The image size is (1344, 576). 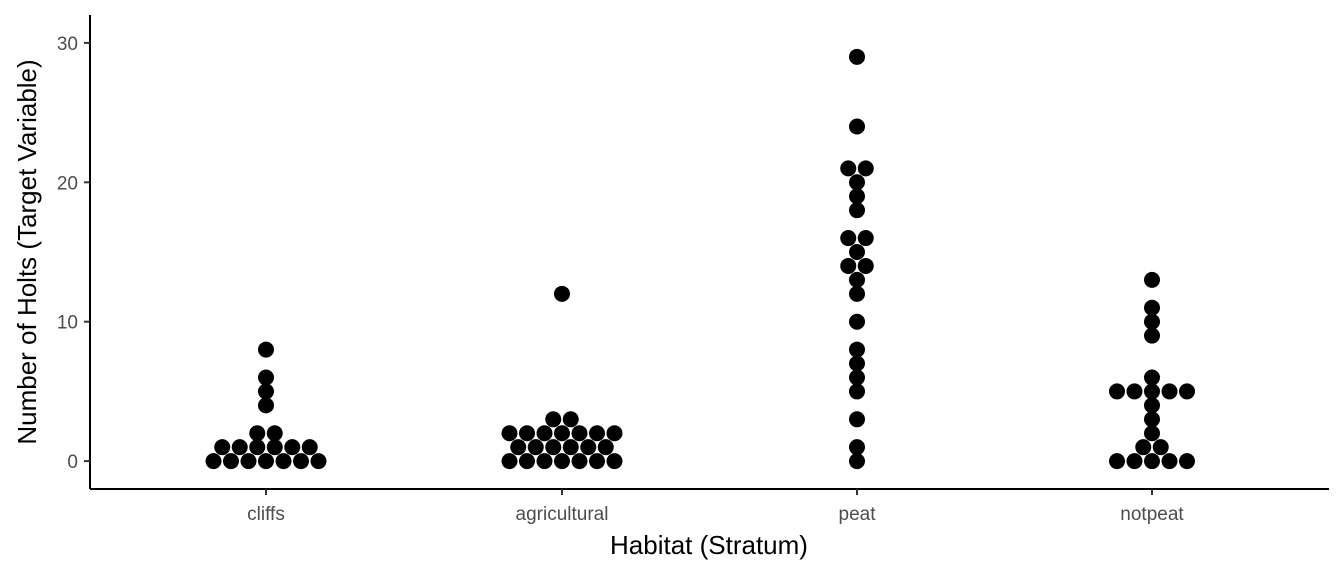 I want to click on x-tick-label-agricultural: agricultural, so click(x=562, y=514).